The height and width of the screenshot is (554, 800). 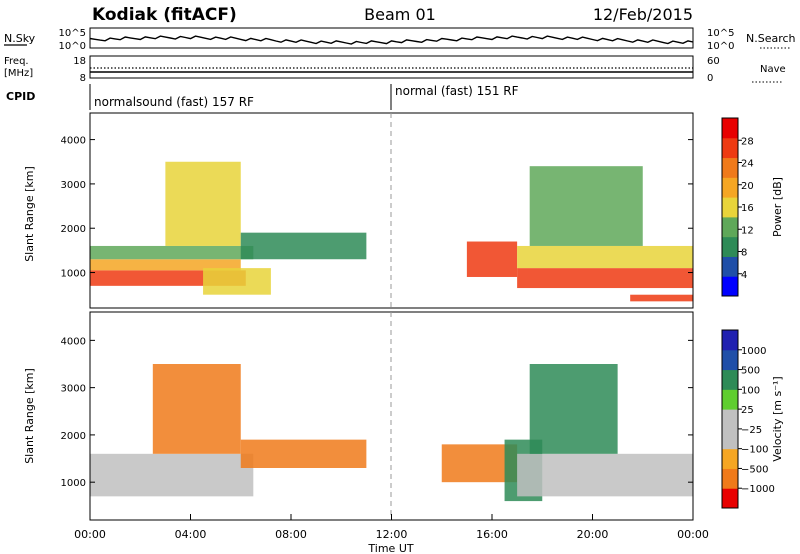 What do you see at coordinates (710, 78) in the screenshot?
I see `nave-right-tick-bottom: 0` at bounding box center [710, 78].